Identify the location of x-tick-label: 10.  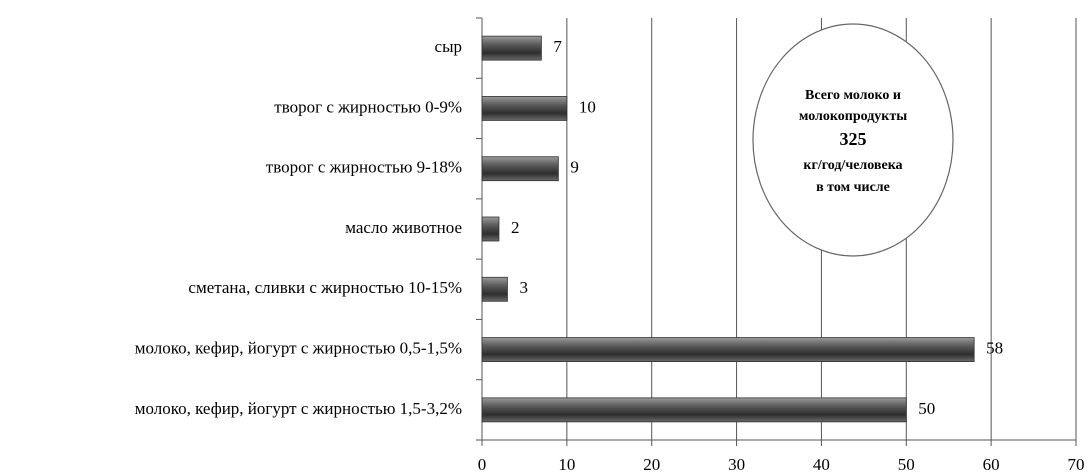
(566, 464).